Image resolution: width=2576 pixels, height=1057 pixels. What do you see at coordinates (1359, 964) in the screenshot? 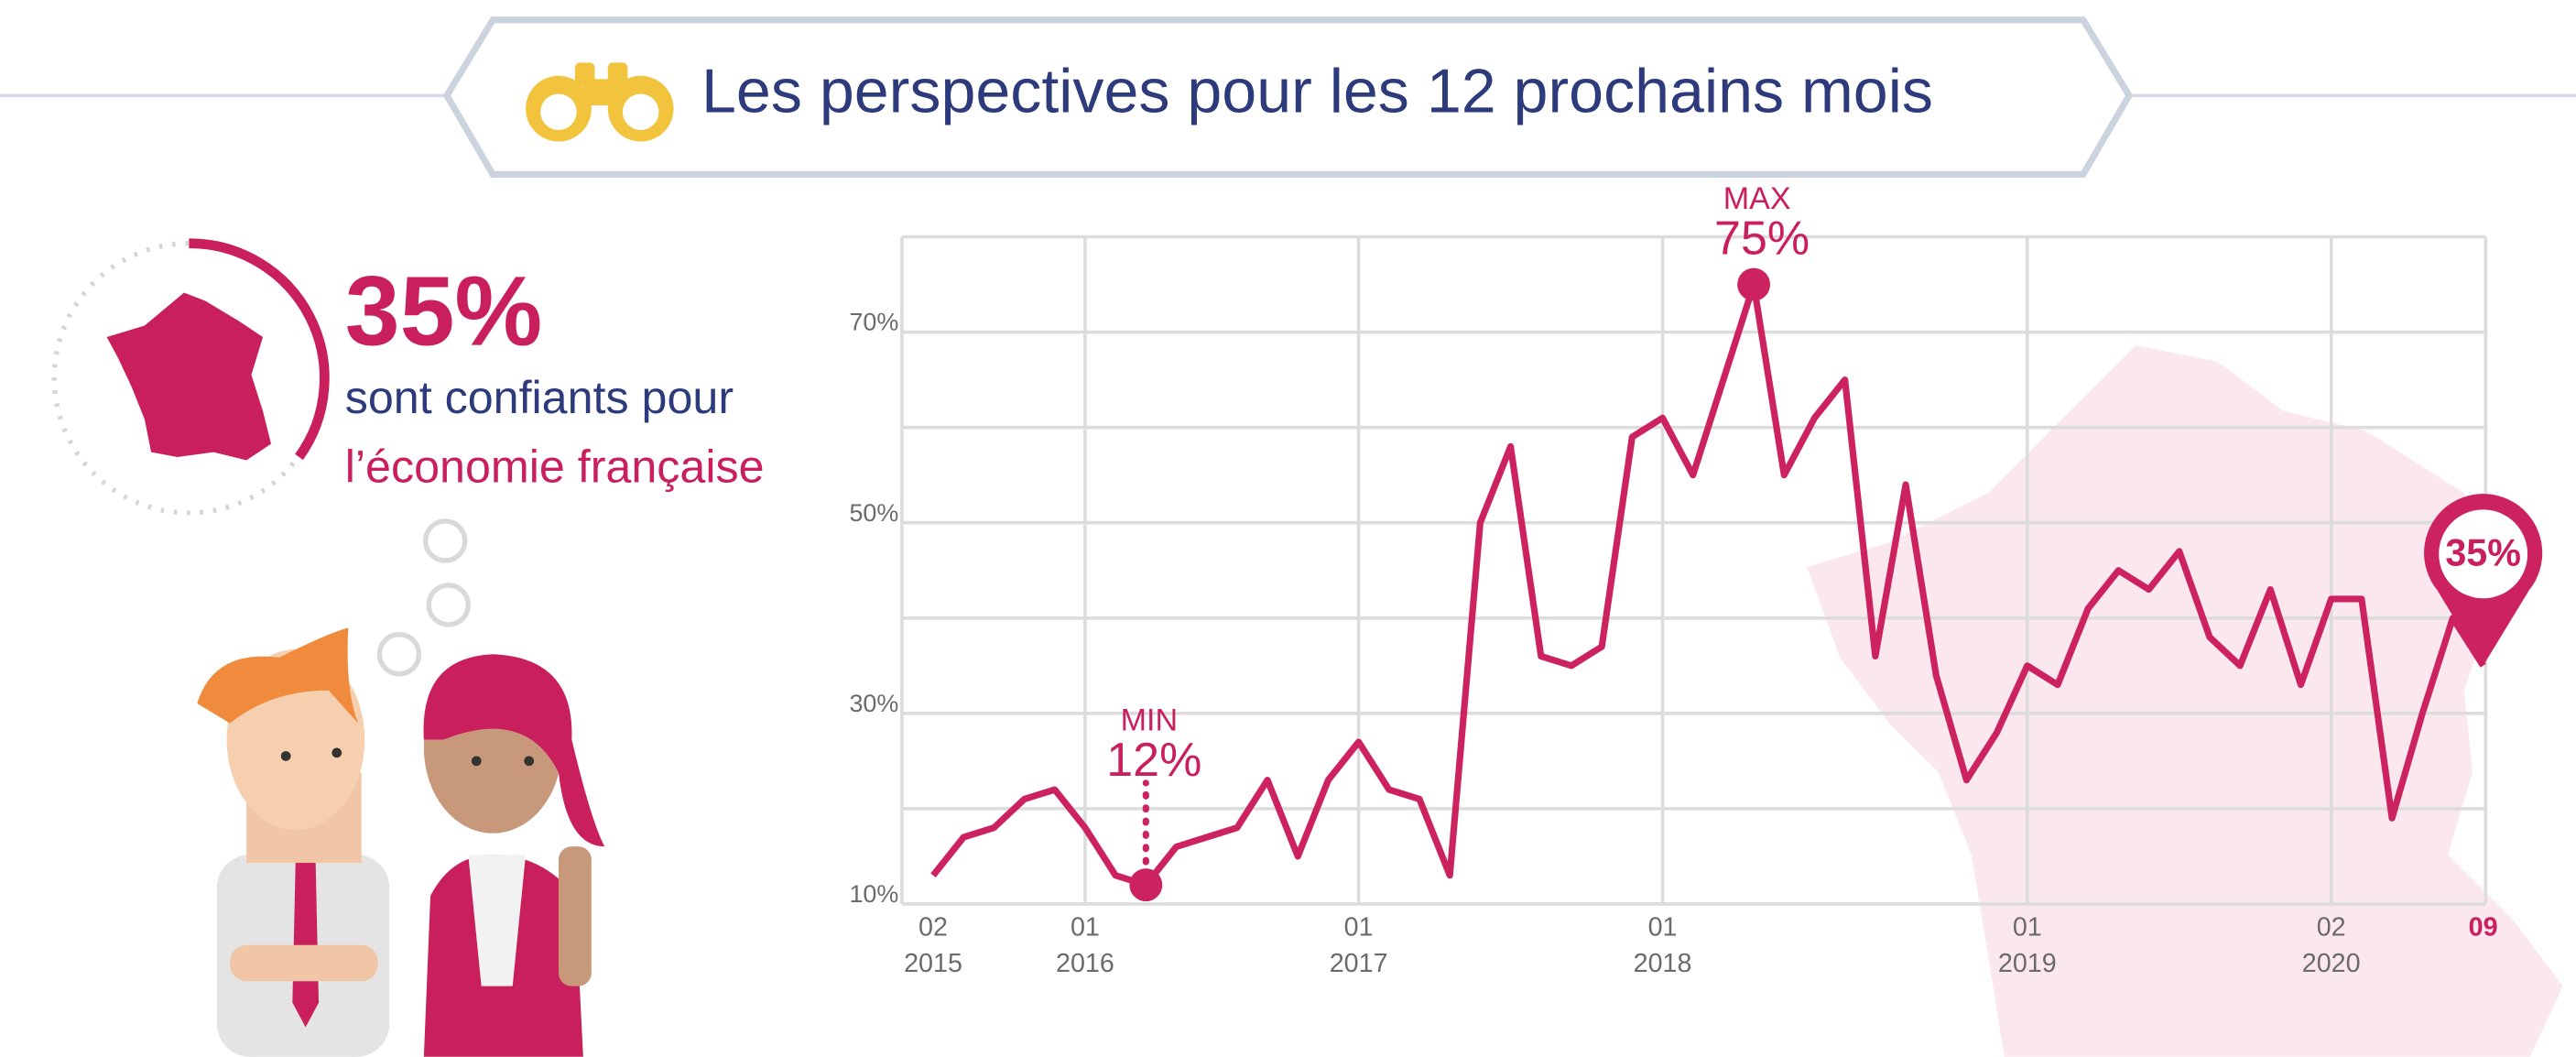
I see `x-tick-year: 2017` at bounding box center [1359, 964].